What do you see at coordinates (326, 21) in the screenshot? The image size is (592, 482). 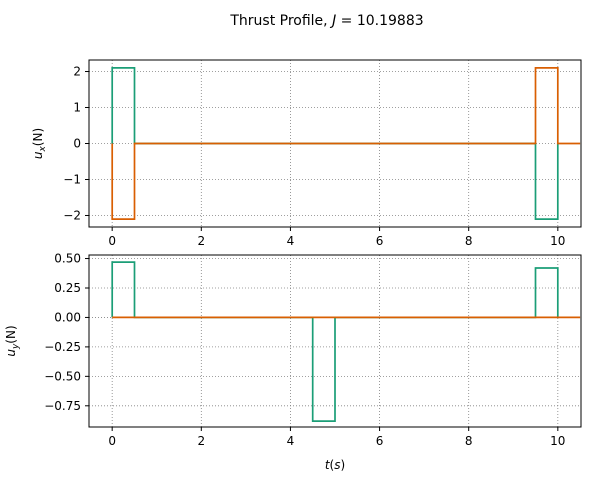 I see `chart-title: Thrust Profile, J = 10.19883` at bounding box center [326, 21].